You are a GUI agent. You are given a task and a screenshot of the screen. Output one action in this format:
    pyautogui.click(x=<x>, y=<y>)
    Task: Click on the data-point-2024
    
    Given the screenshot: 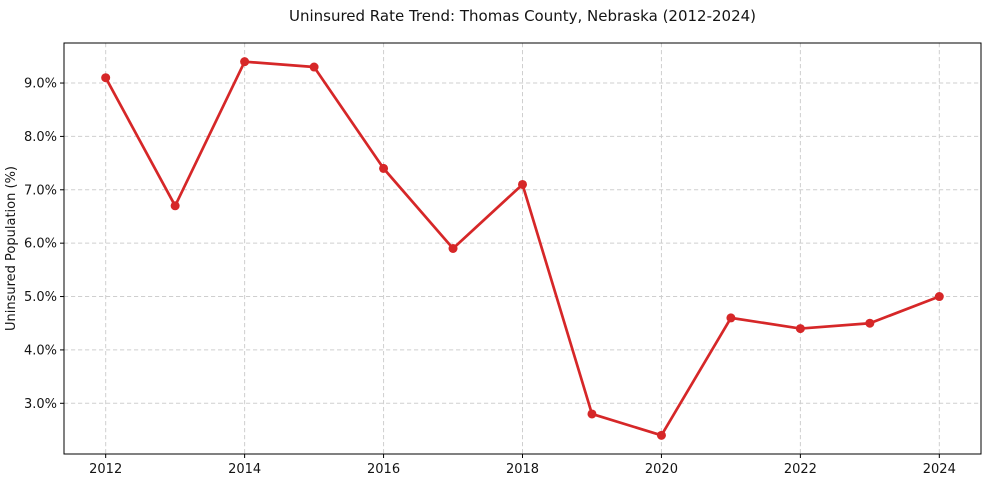 What is the action you would take?
    pyautogui.click(x=939, y=297)
    